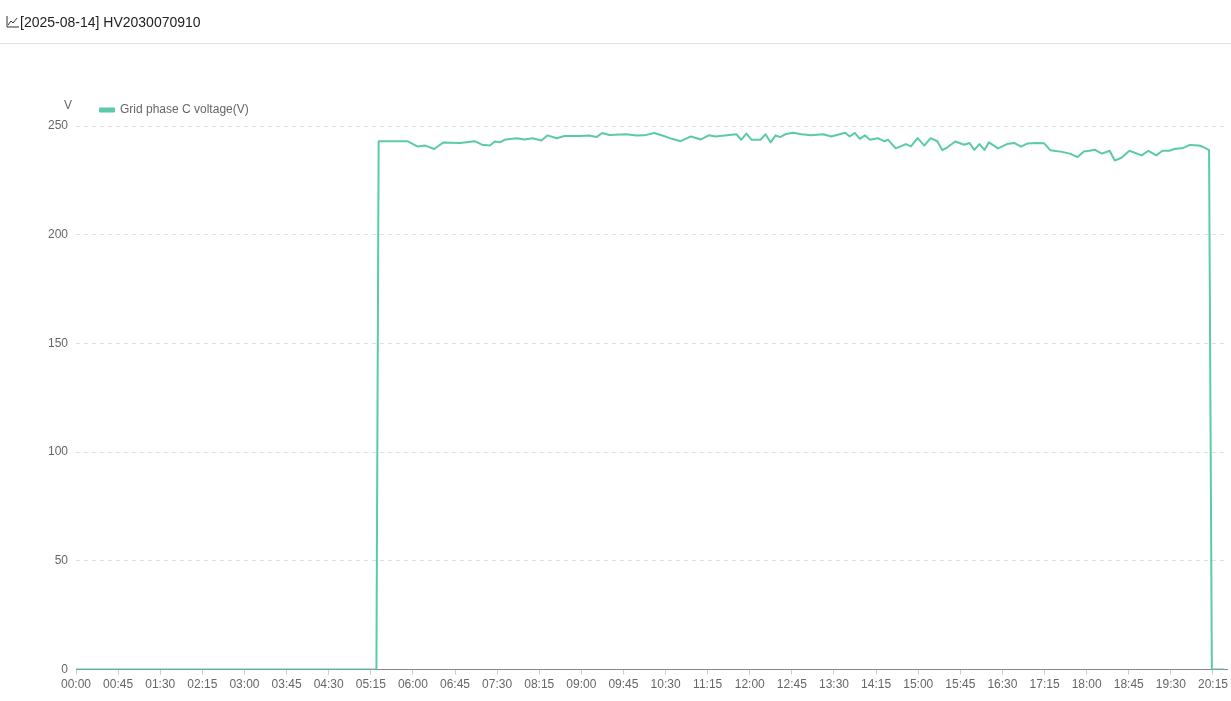 Image resolution: width=1231 pixels, height=701 pixels. Describe the element at coordinates (244, 684) in the screenshot. I see `x-tick-label: 03:00` at that location.